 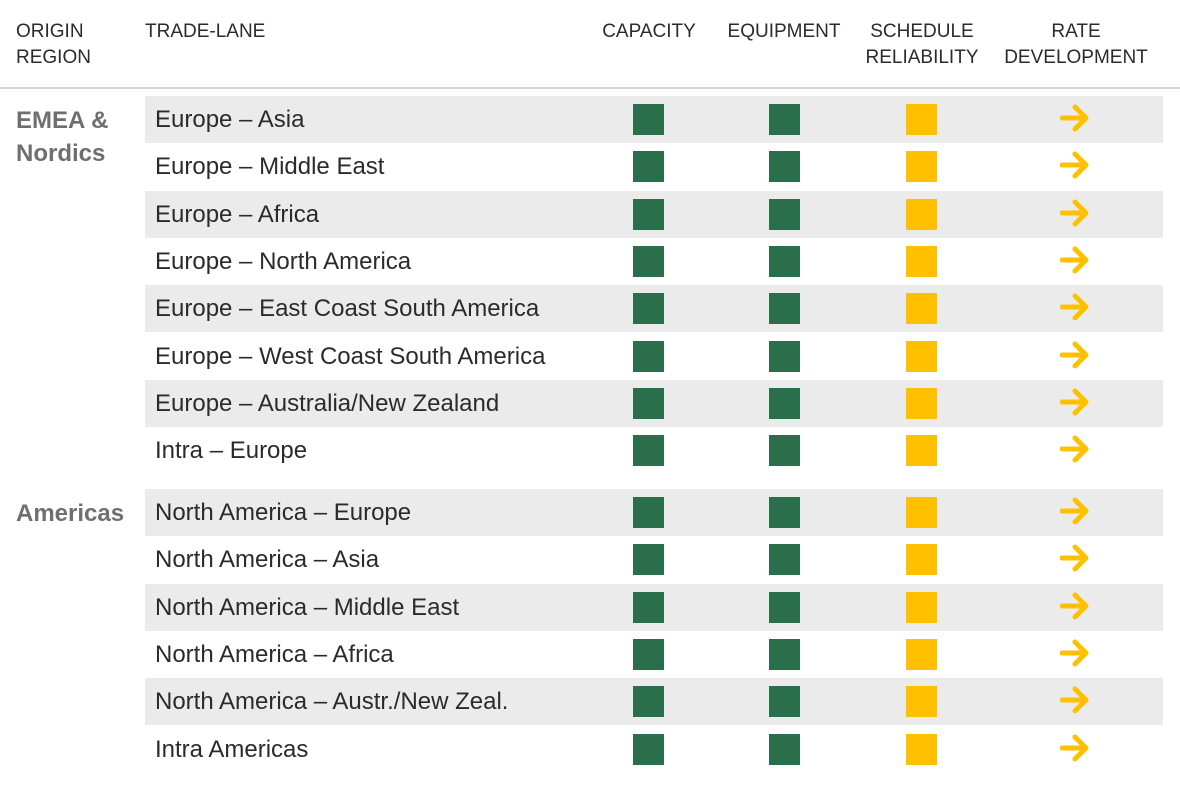 I want to click on trade-lane-label: North America – Africa, so click(x=274, y=654).